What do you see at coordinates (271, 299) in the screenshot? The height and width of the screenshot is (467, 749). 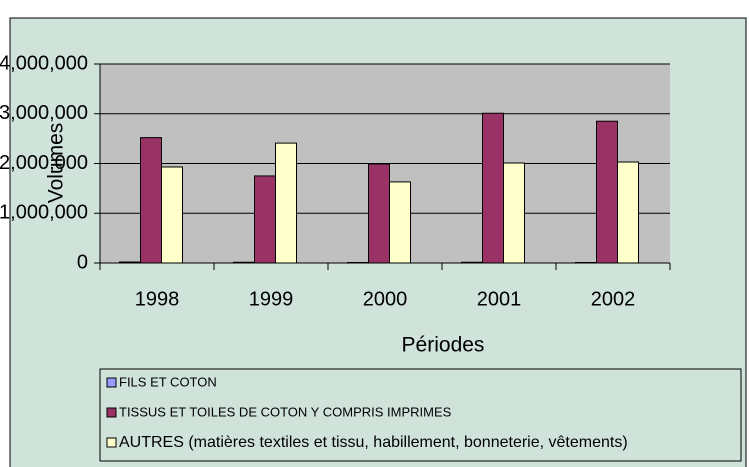 I see `x-tick-label: 1999` at bounding box center [271, 299].